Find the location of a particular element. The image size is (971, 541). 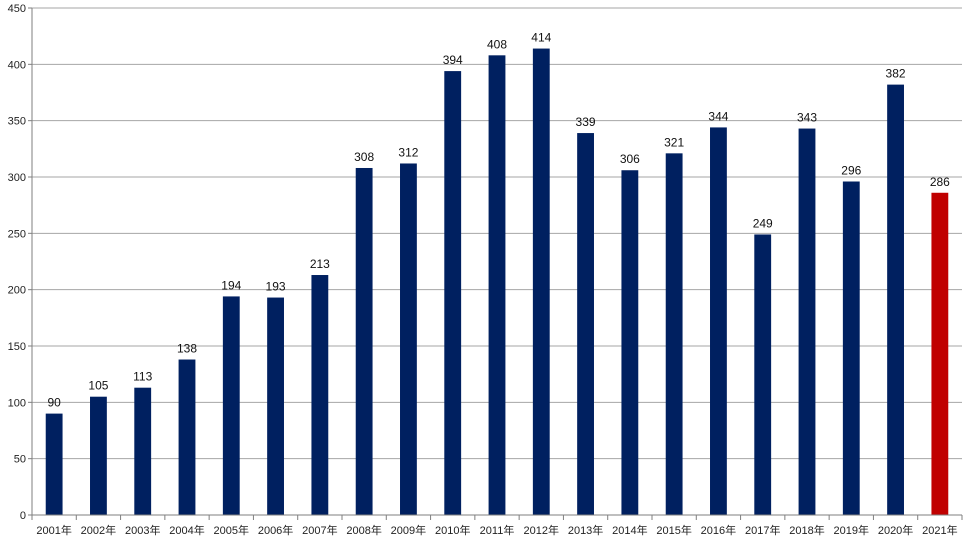

bar-2004年 is located at coordinates (187, 437).